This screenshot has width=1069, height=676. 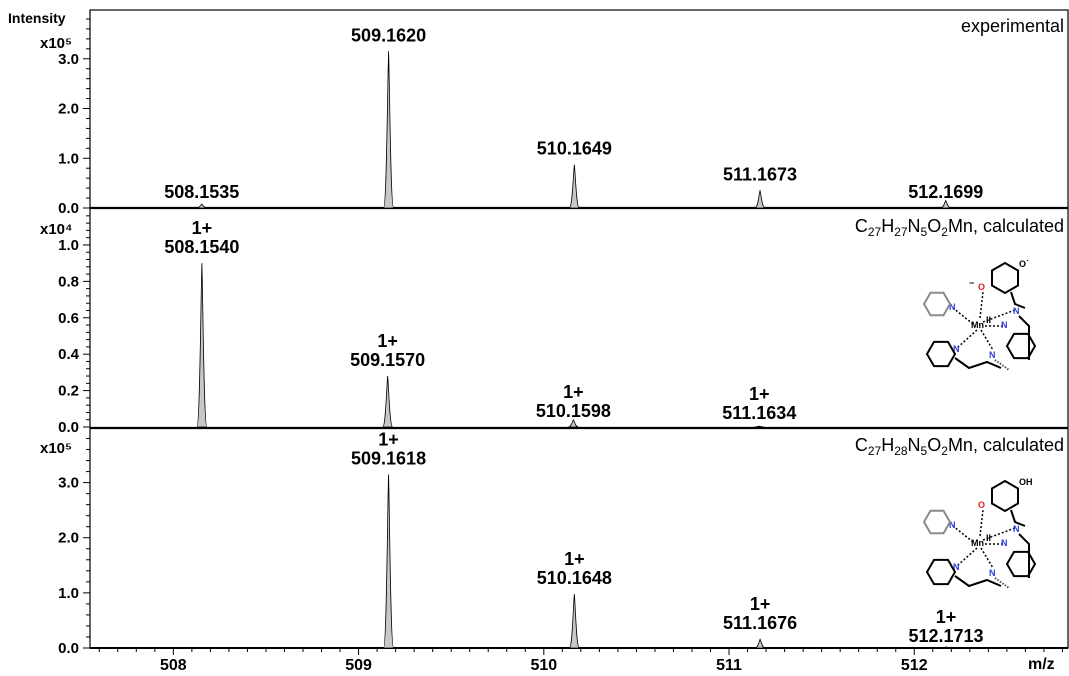 What do you see at coordinates (56, 229) in the screenshot?
I see `y-exponent-label: x10⁴` at bounding box center [56, 229].